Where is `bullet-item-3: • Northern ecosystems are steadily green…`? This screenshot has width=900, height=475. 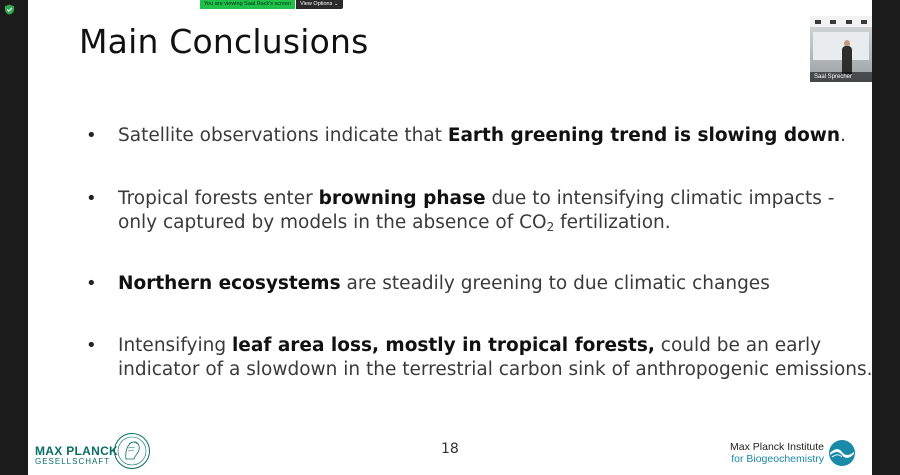 bullet-item-3: • Northern ecosystems are steadily green… is located at coordinates (479, 284).